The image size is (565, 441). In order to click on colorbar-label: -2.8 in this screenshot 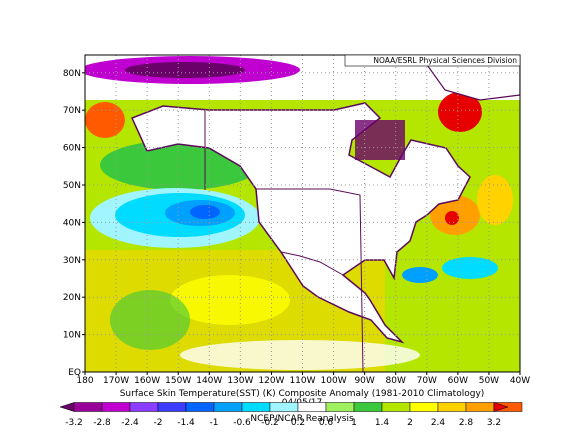, I will do `click(102, 423)`.